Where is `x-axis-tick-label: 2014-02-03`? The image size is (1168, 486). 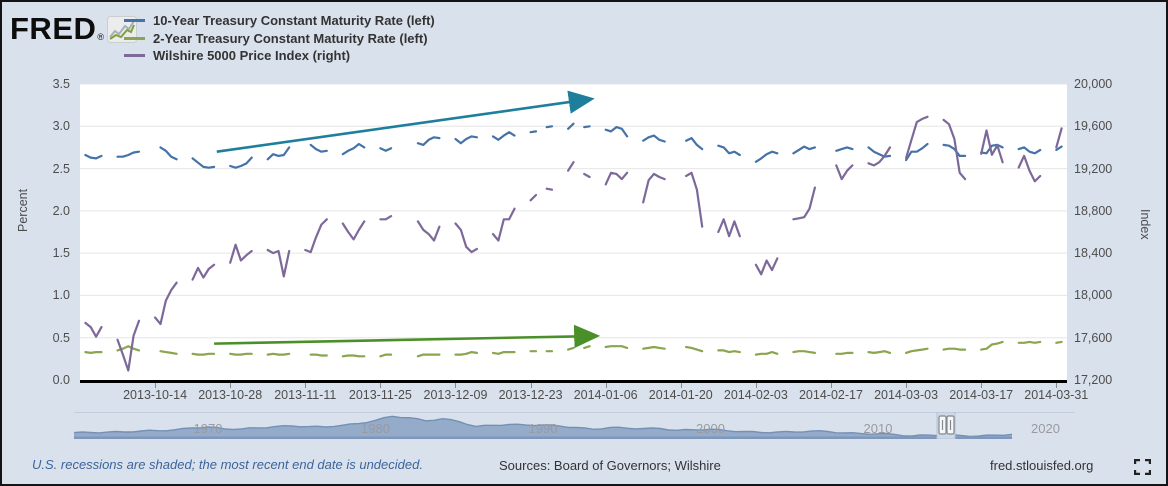 x-axis-tick-label: 2014-02-03 is located at coordinates (755, 395).